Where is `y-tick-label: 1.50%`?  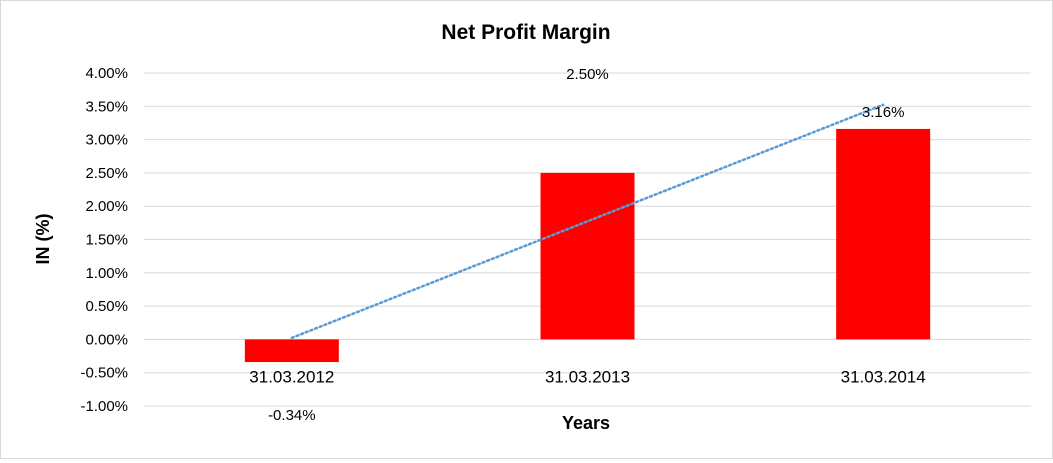
y-tick-label: 1.50% is located at coordinates (106, 240).